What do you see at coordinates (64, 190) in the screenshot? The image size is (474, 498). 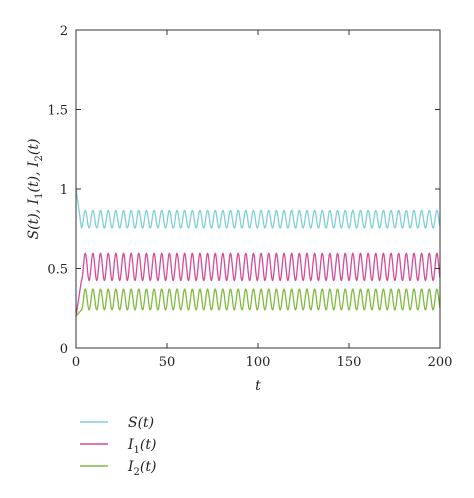 I see `y-tick-label: 1` at bounding box center [64, 190].